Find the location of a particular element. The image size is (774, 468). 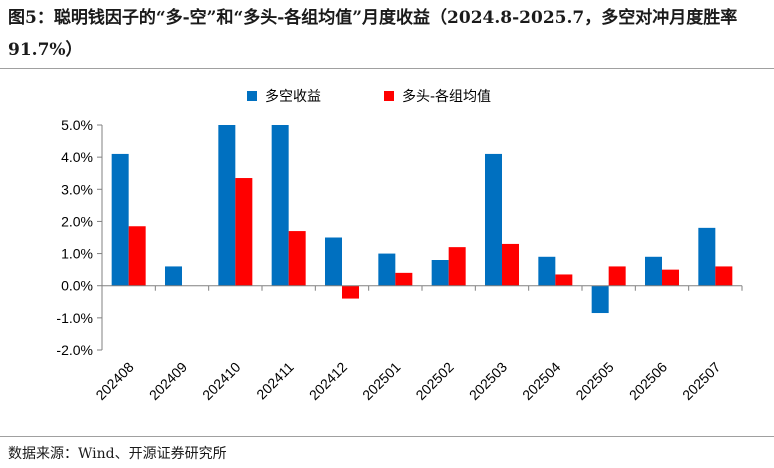

y-axis: 5.0% 4.0% 3.0% 2.0% 1.0% 0.0% -1.0% -2.0% is located at coordinates (79, 237).